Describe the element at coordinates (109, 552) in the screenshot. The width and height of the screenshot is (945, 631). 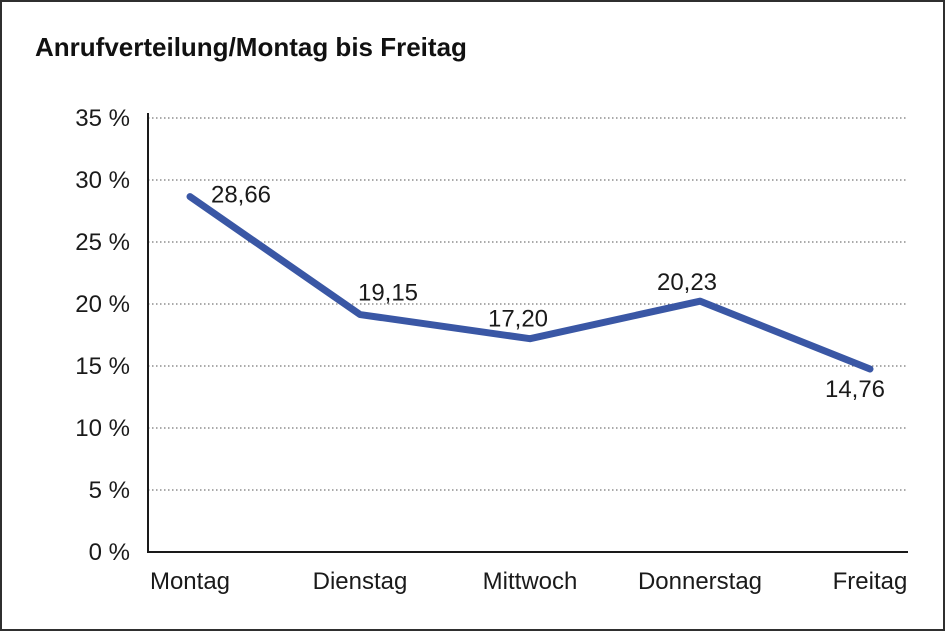
I see `y-tick-label: 0 %` at that location.